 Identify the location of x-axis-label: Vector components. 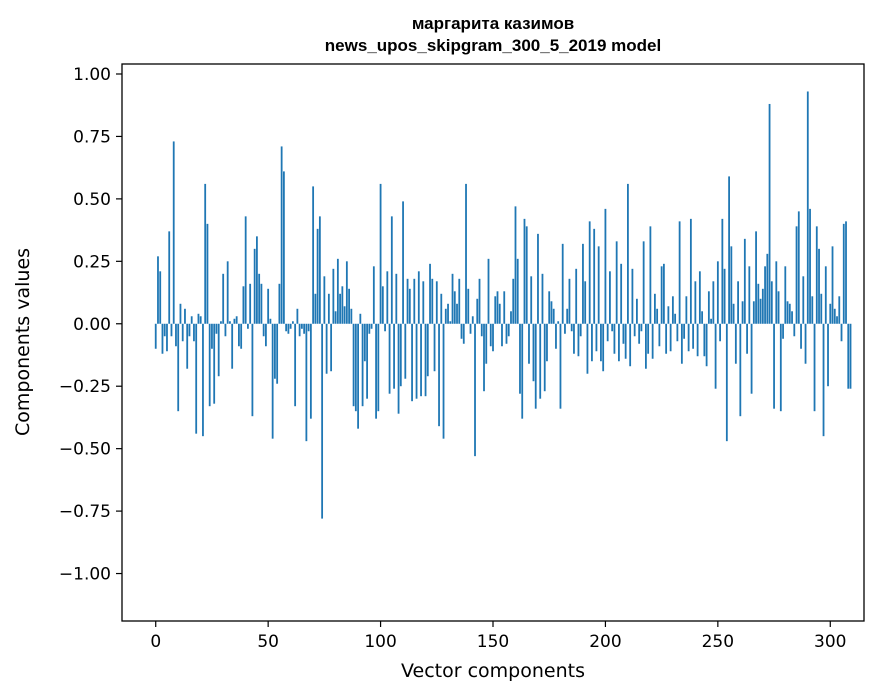
(493, 671).